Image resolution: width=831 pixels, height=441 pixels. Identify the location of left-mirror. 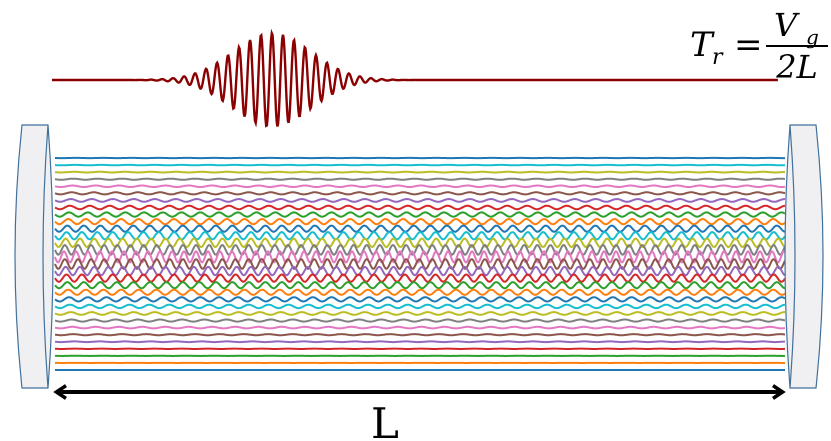
(34, 256).